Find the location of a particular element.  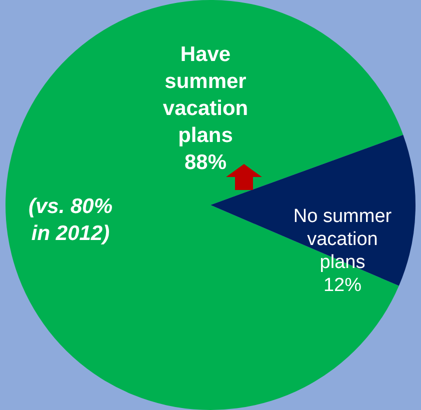

slice-label: Have summer vacation plans is located at coordinates (205, 94).